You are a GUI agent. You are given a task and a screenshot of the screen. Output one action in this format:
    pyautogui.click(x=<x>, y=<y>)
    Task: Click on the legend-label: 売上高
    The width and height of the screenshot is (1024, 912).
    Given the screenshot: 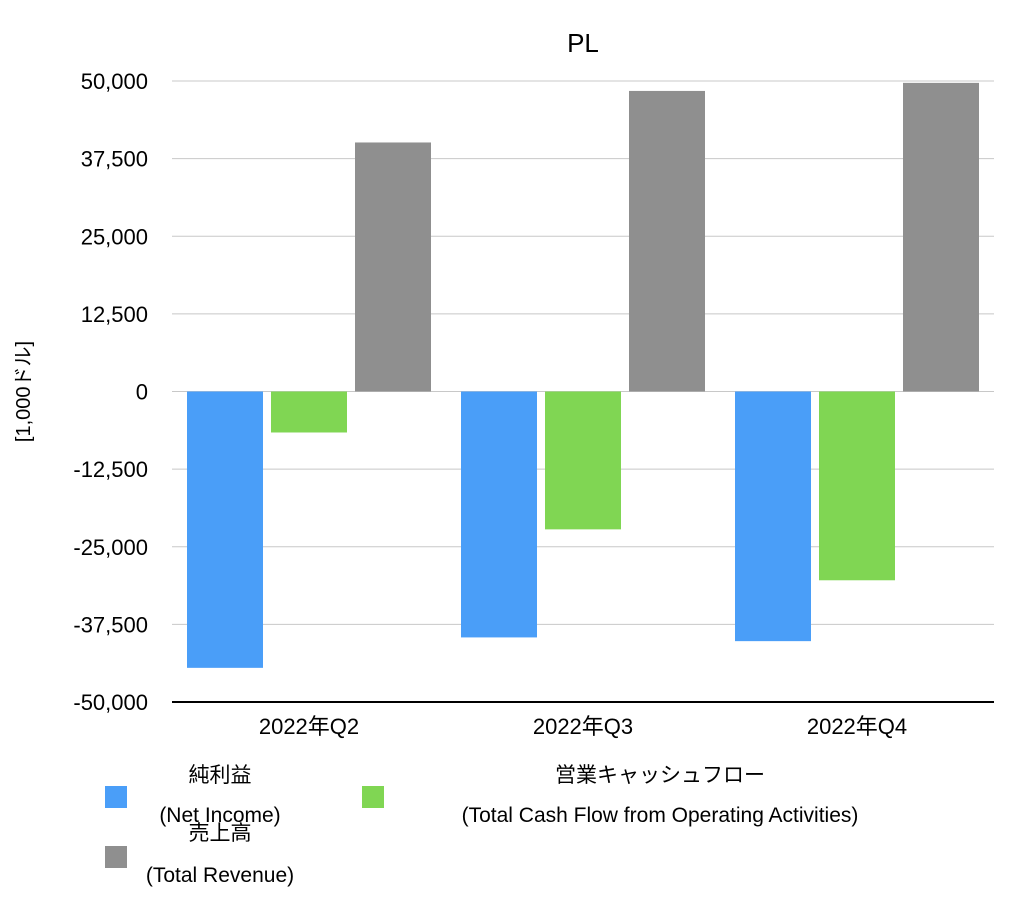 What is the action you would take?
    pyautogui.click(x=220, y=833)
    